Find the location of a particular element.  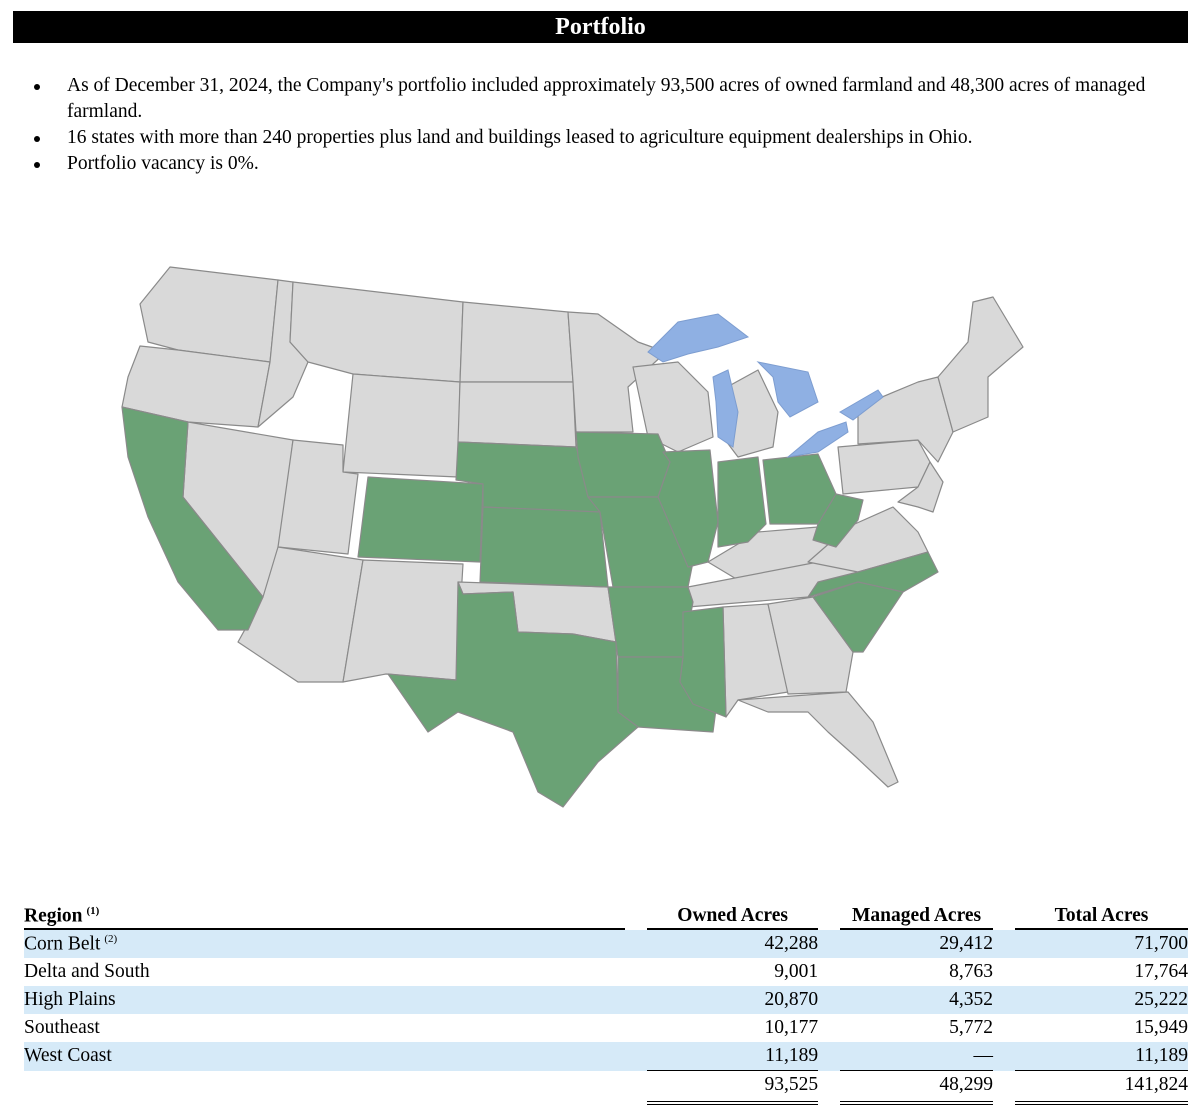

table-row: West Coast 11,189 — 11,189 is located at coordinates (606, 1056).